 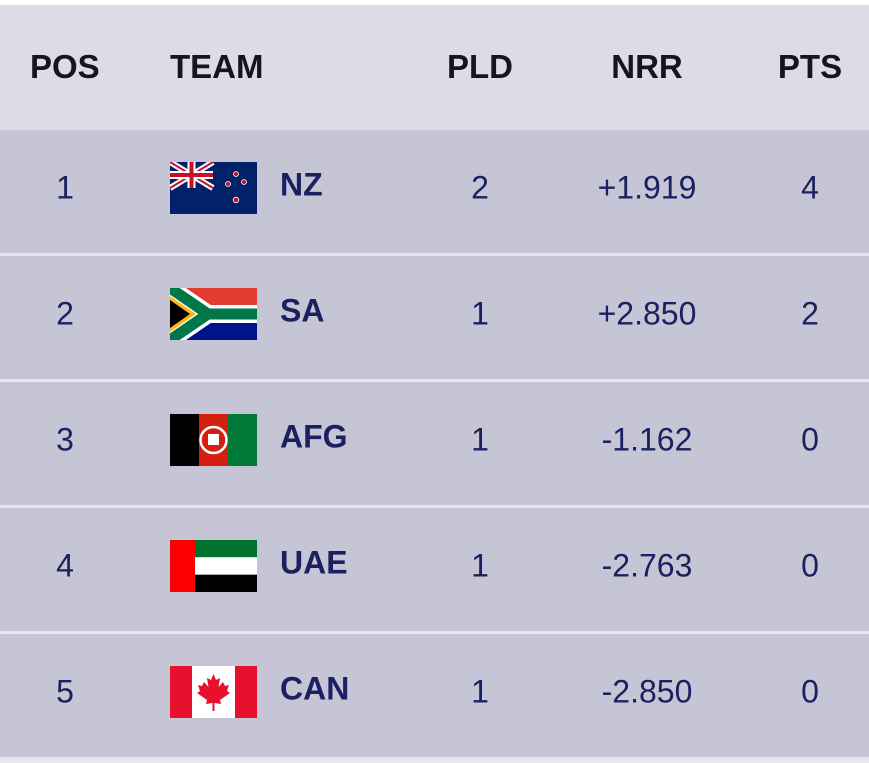 I want to click on nrr-cell: +1.919, so click(x=647, y=187).